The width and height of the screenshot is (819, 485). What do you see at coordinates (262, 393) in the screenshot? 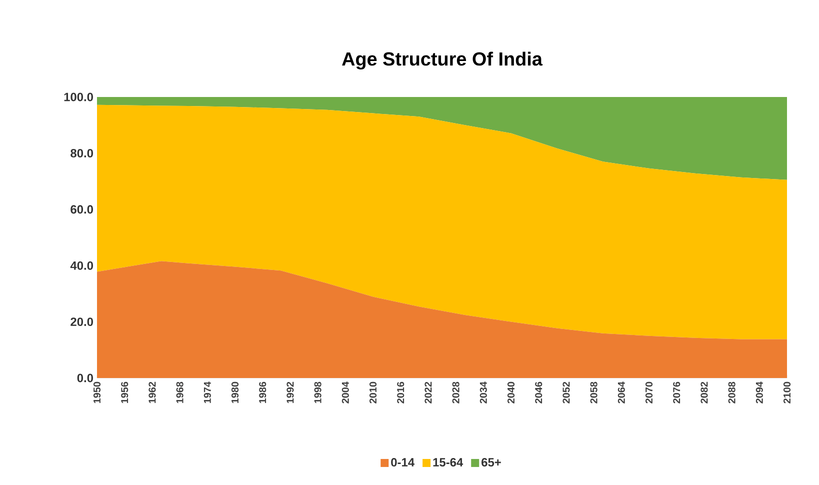
I see `x-tick-label: 1986` at bounding box center [262, 393].